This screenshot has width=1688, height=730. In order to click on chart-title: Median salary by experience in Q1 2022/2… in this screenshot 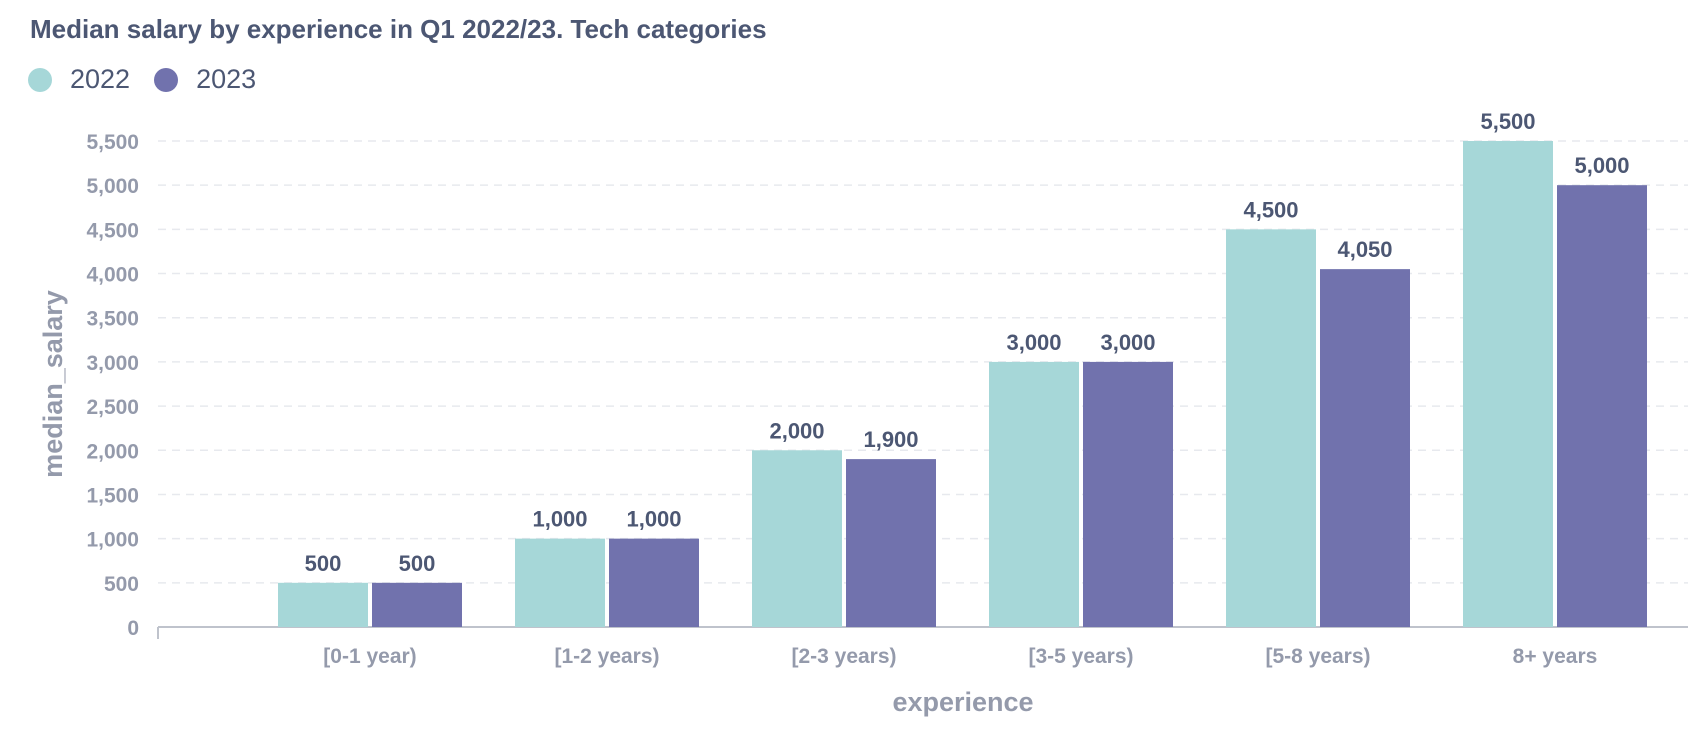, I will do `click(398, 29)`.